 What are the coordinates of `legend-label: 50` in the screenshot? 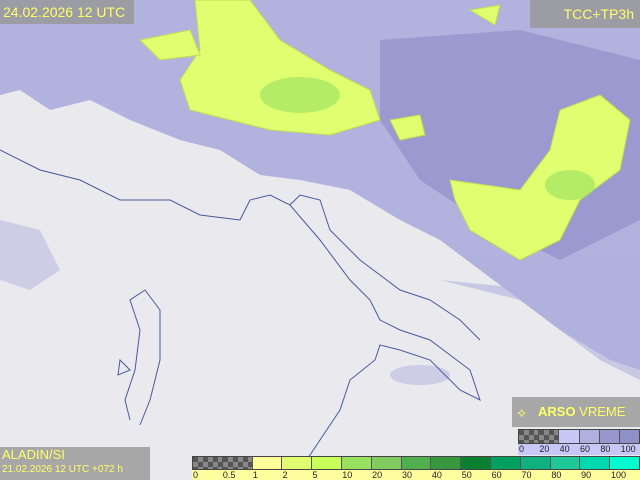 It's located at (466, 475).